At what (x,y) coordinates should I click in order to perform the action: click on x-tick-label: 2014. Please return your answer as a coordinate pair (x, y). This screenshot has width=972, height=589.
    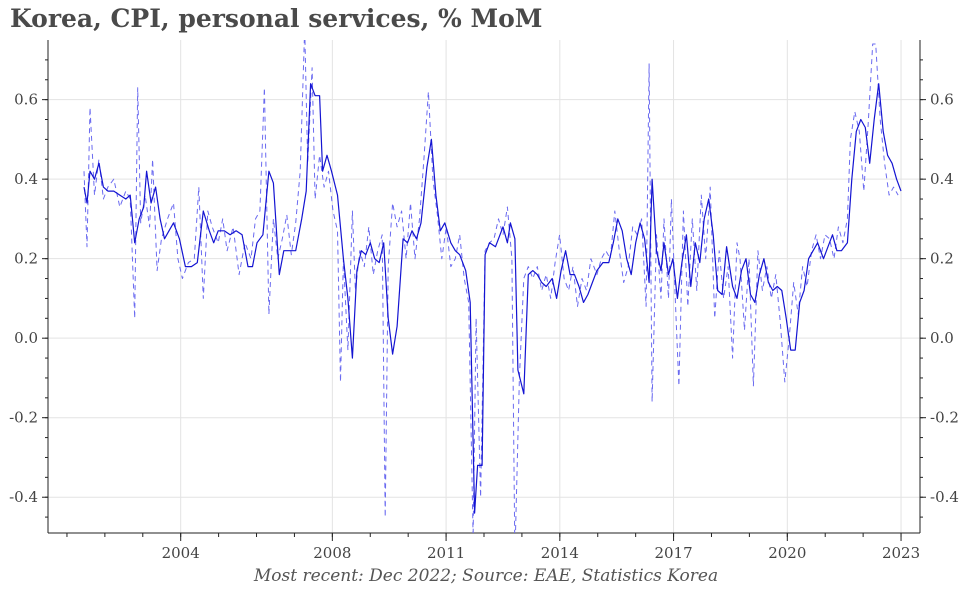
    Looking at the image, I should click on (560, 553).